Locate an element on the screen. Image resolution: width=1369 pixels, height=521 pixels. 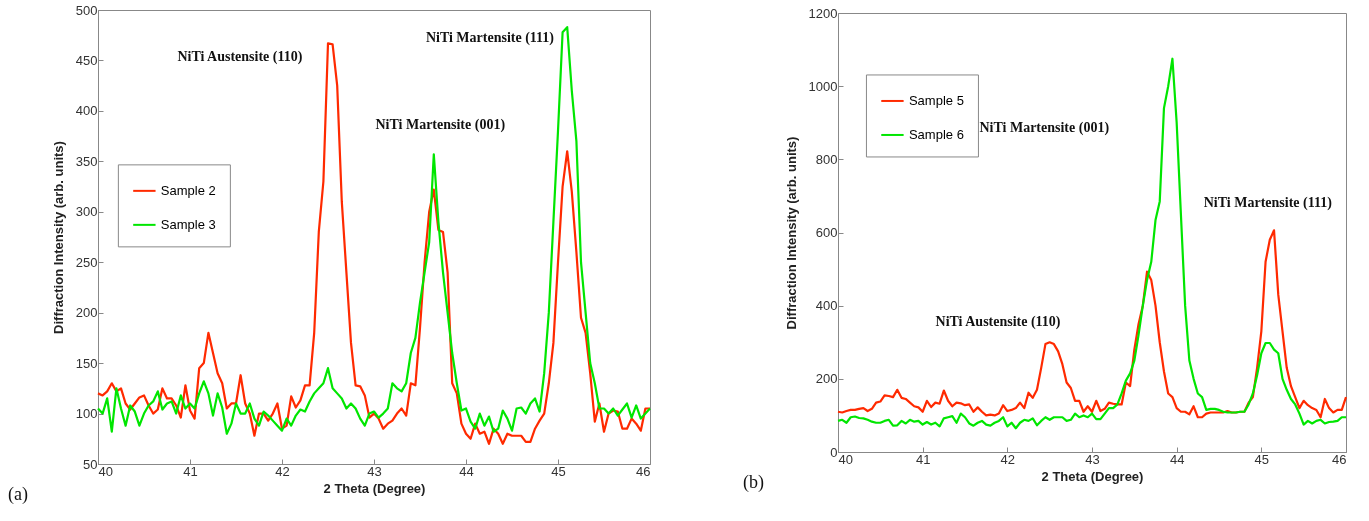
y-tick-label: 450 is located at coordinates (86, 60).